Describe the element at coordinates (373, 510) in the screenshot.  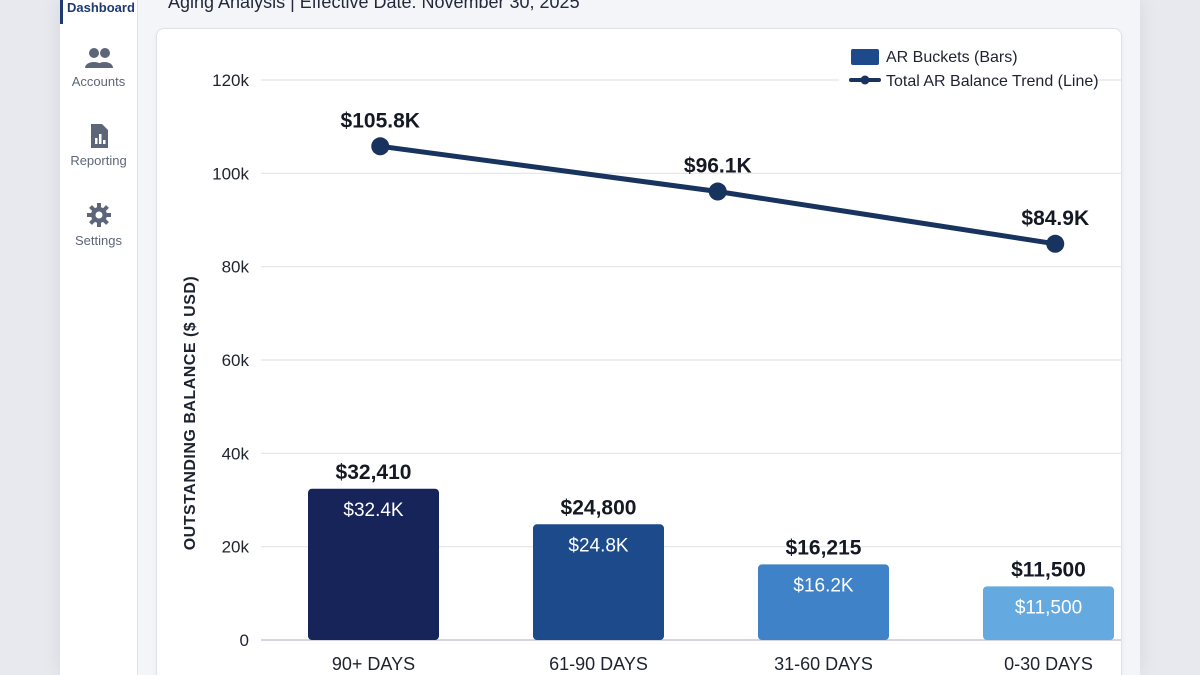
I see `bar-inner-label: $32.4K` at that location.